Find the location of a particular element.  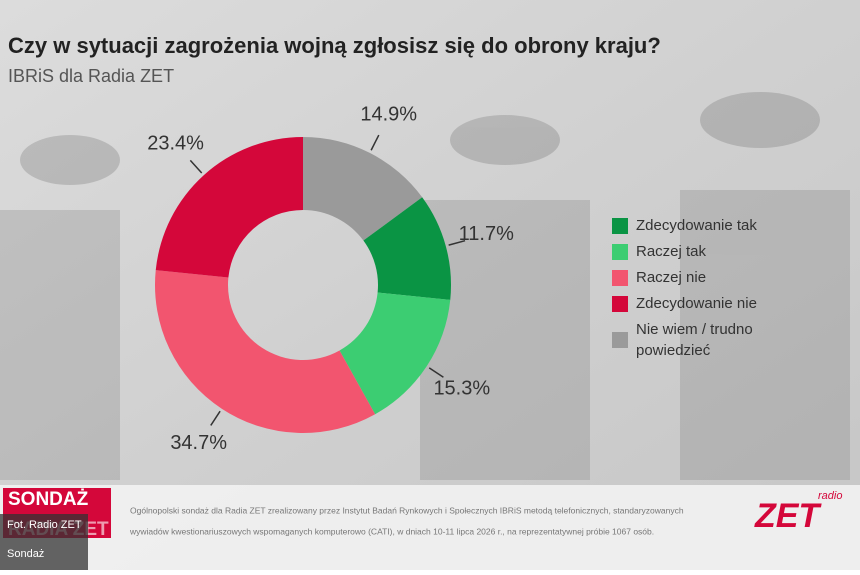

value-label: 14.9% is located at coordinates (388, 115).